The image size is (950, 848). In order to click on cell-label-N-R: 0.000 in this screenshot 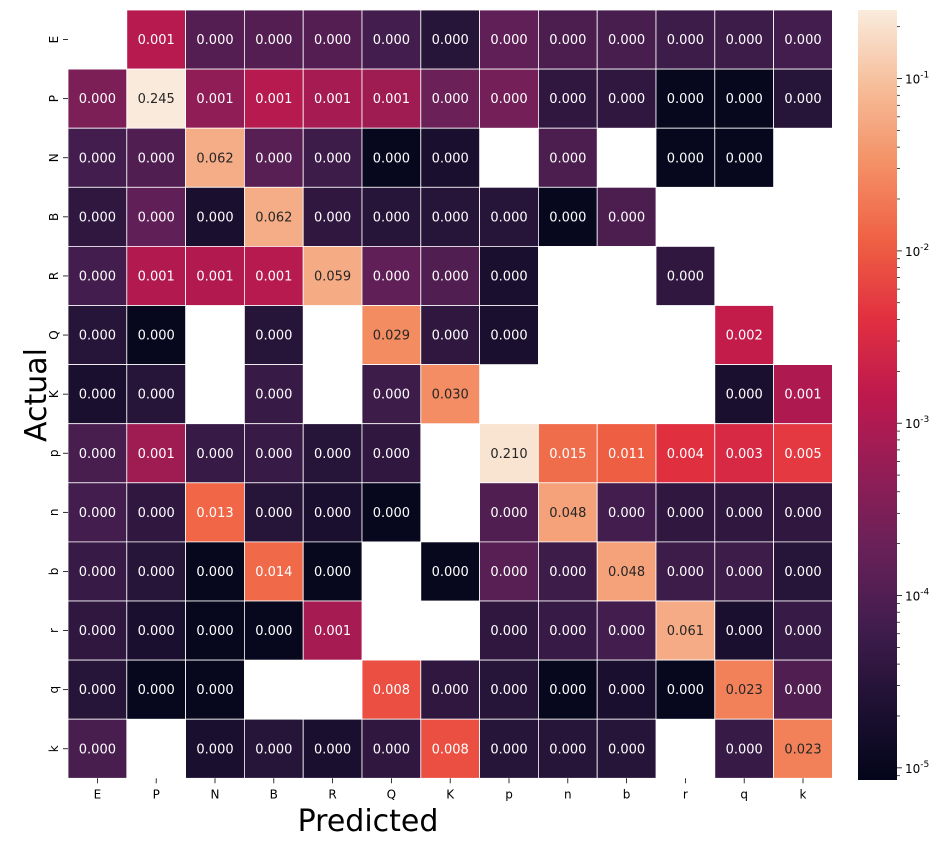, I will do `click(332, 158)`.